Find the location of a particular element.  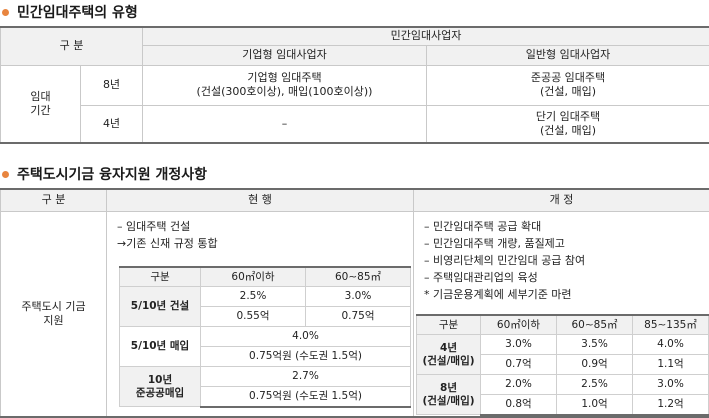

revised-4-years-label: 4년 (건설/매입) is located at coordinates (448, 354).